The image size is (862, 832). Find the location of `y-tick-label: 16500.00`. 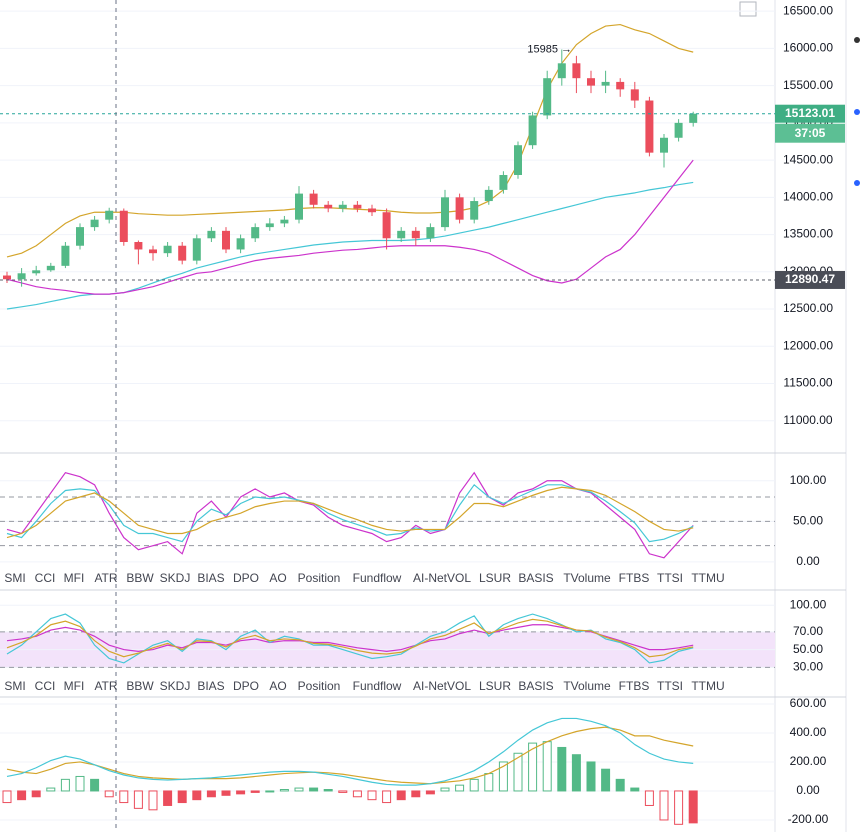

y-tick-label: 16500.00 is located at coordinates (808, 10).